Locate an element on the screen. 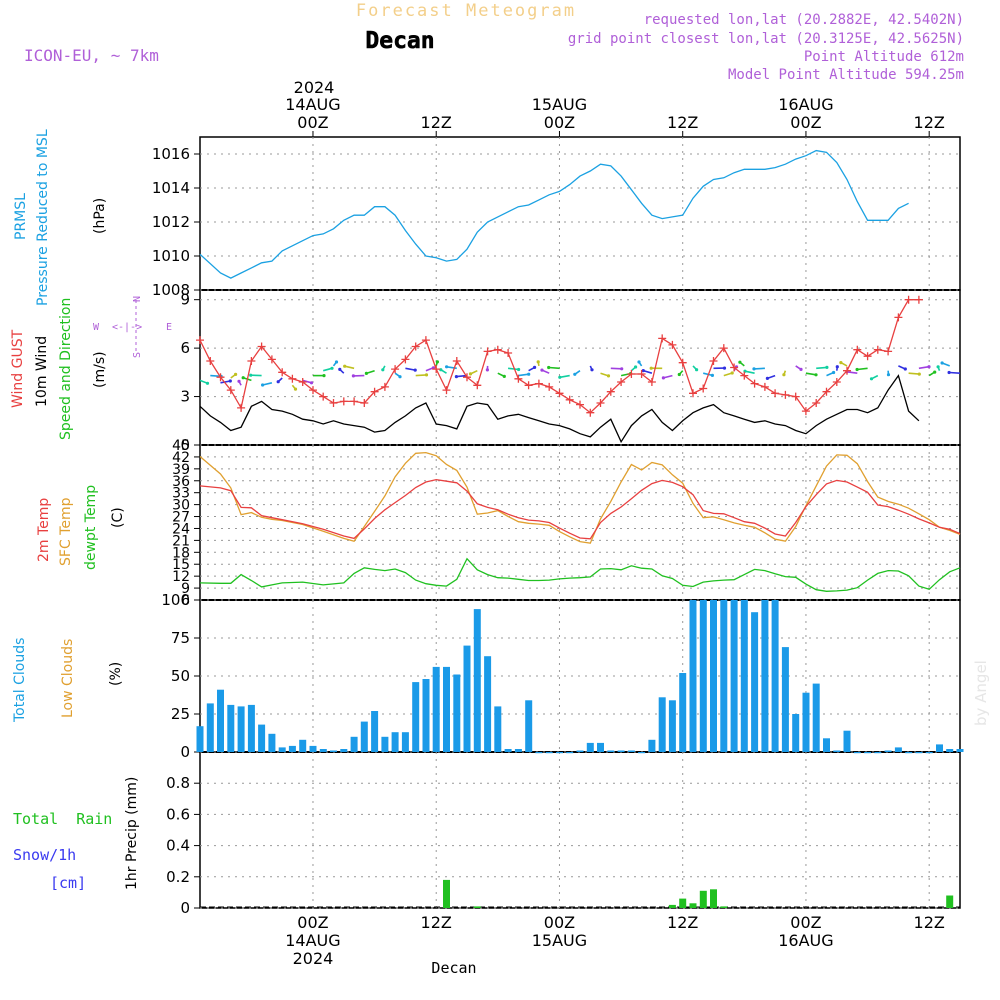 The image size is (1000, 1000). temp-unit: (C) is located at coordinates (118, 517).